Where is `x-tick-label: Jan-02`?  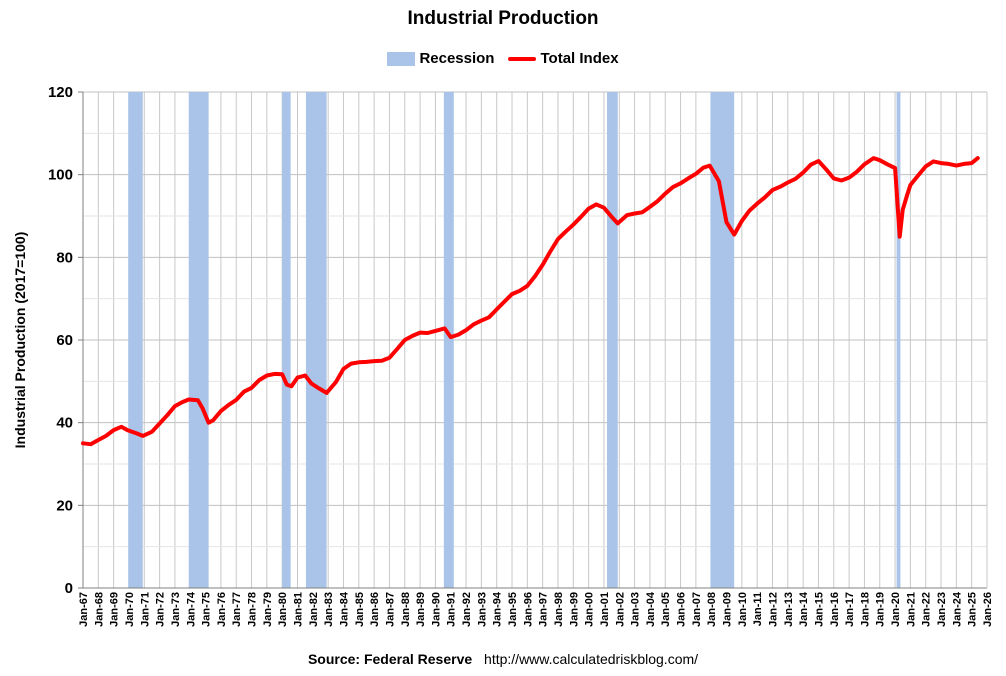 x-tick-label: Jan-02 is located at coordinates (620, 609).